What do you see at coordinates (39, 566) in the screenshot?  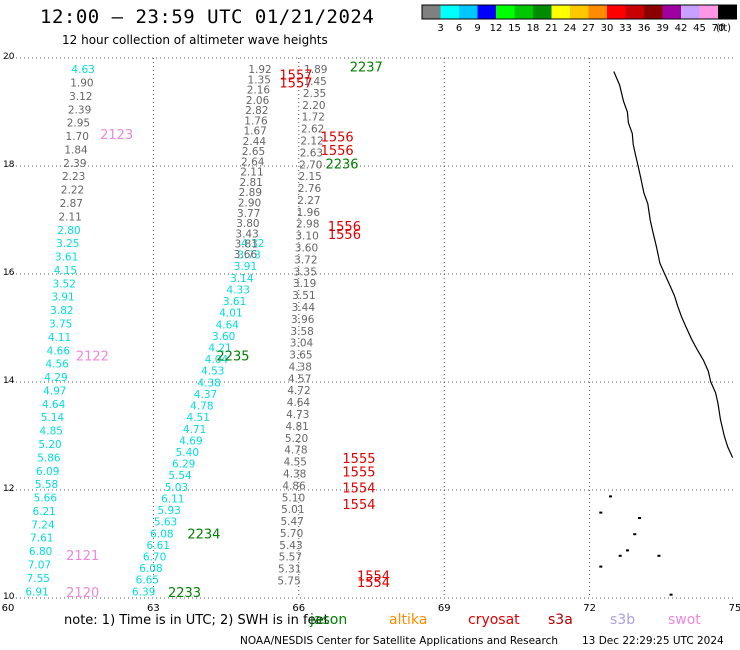 I see `wave-height-value: 7.07` at bounding box center [39, 566].